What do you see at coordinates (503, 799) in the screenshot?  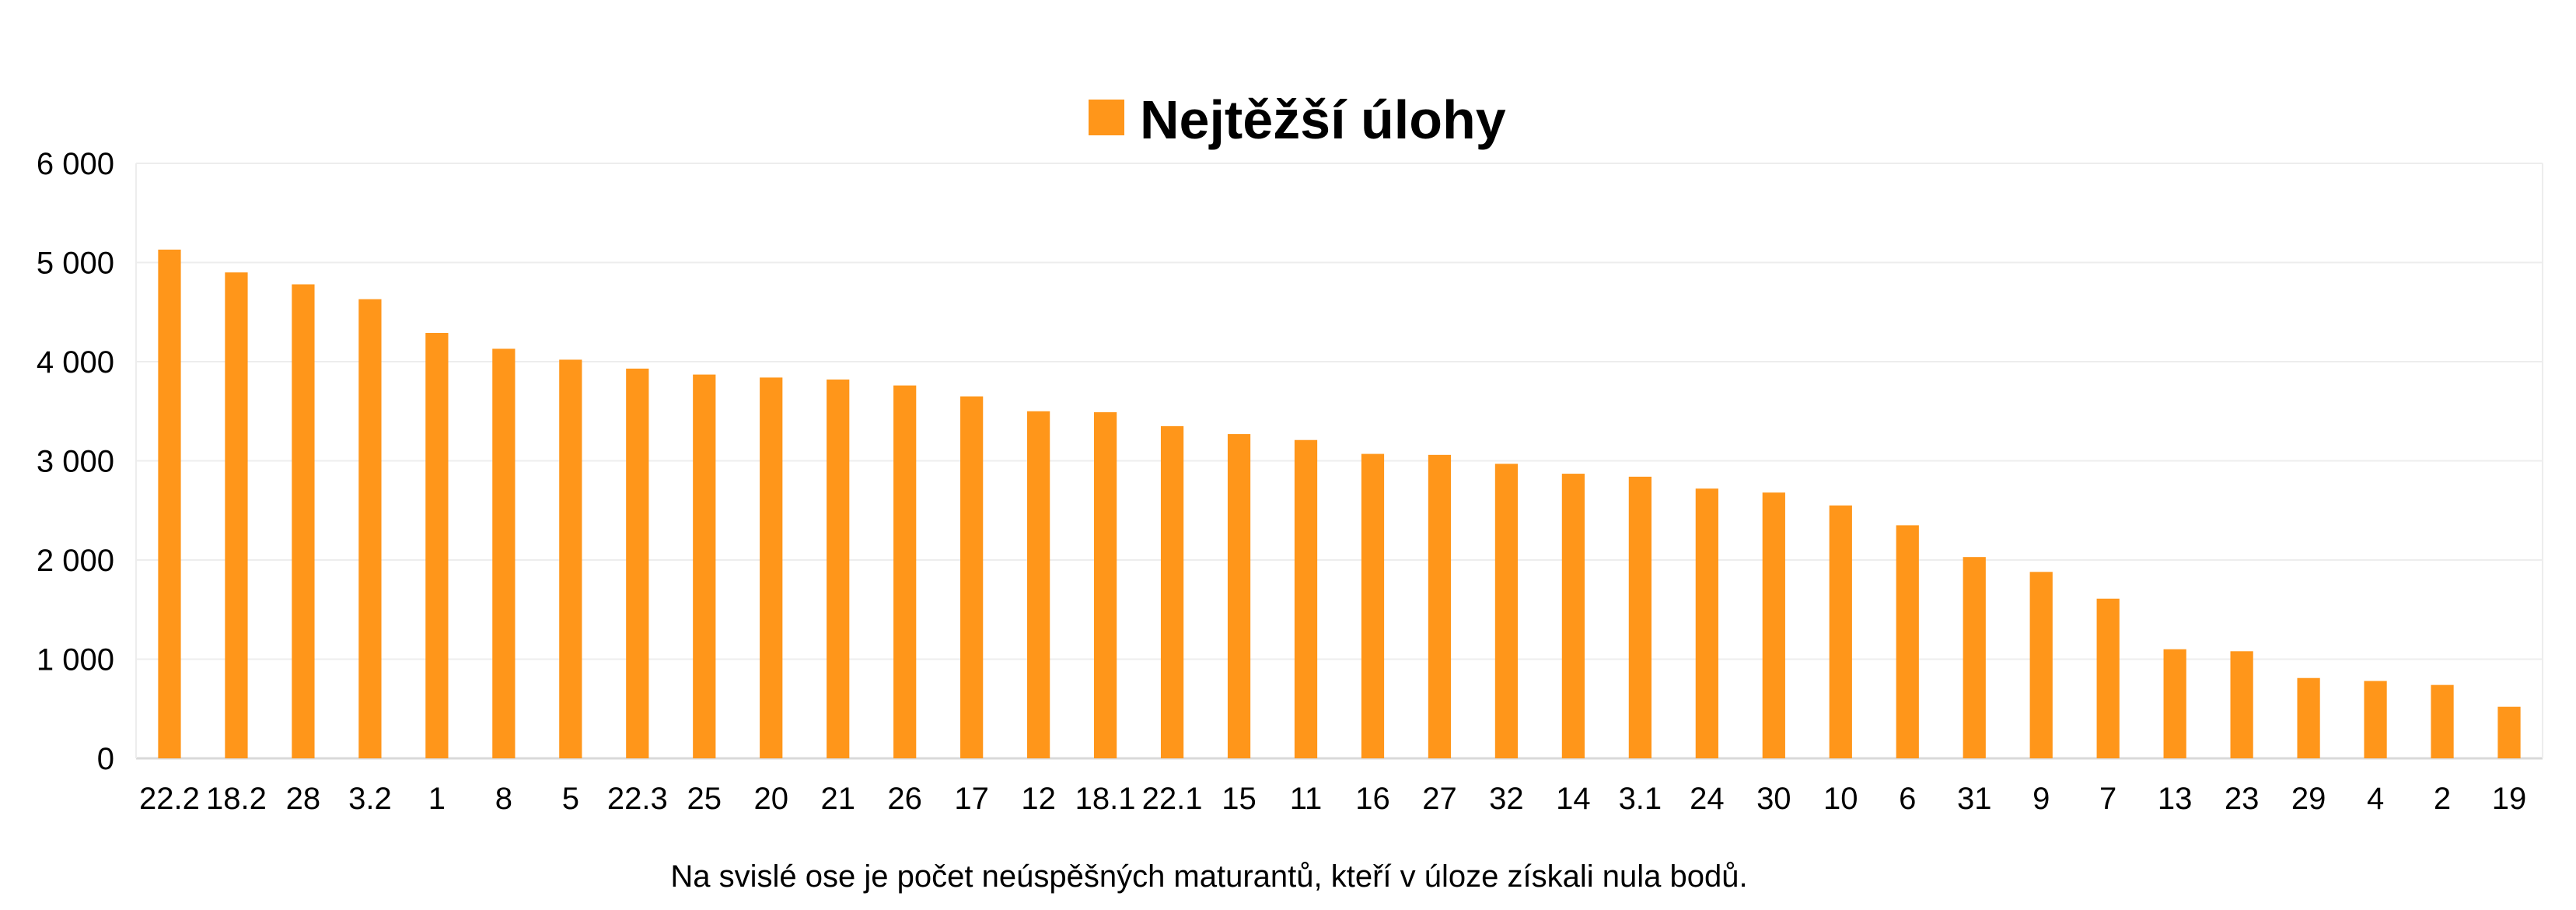 I see `x-tick-label: 8` at bounding box center [503, 799].